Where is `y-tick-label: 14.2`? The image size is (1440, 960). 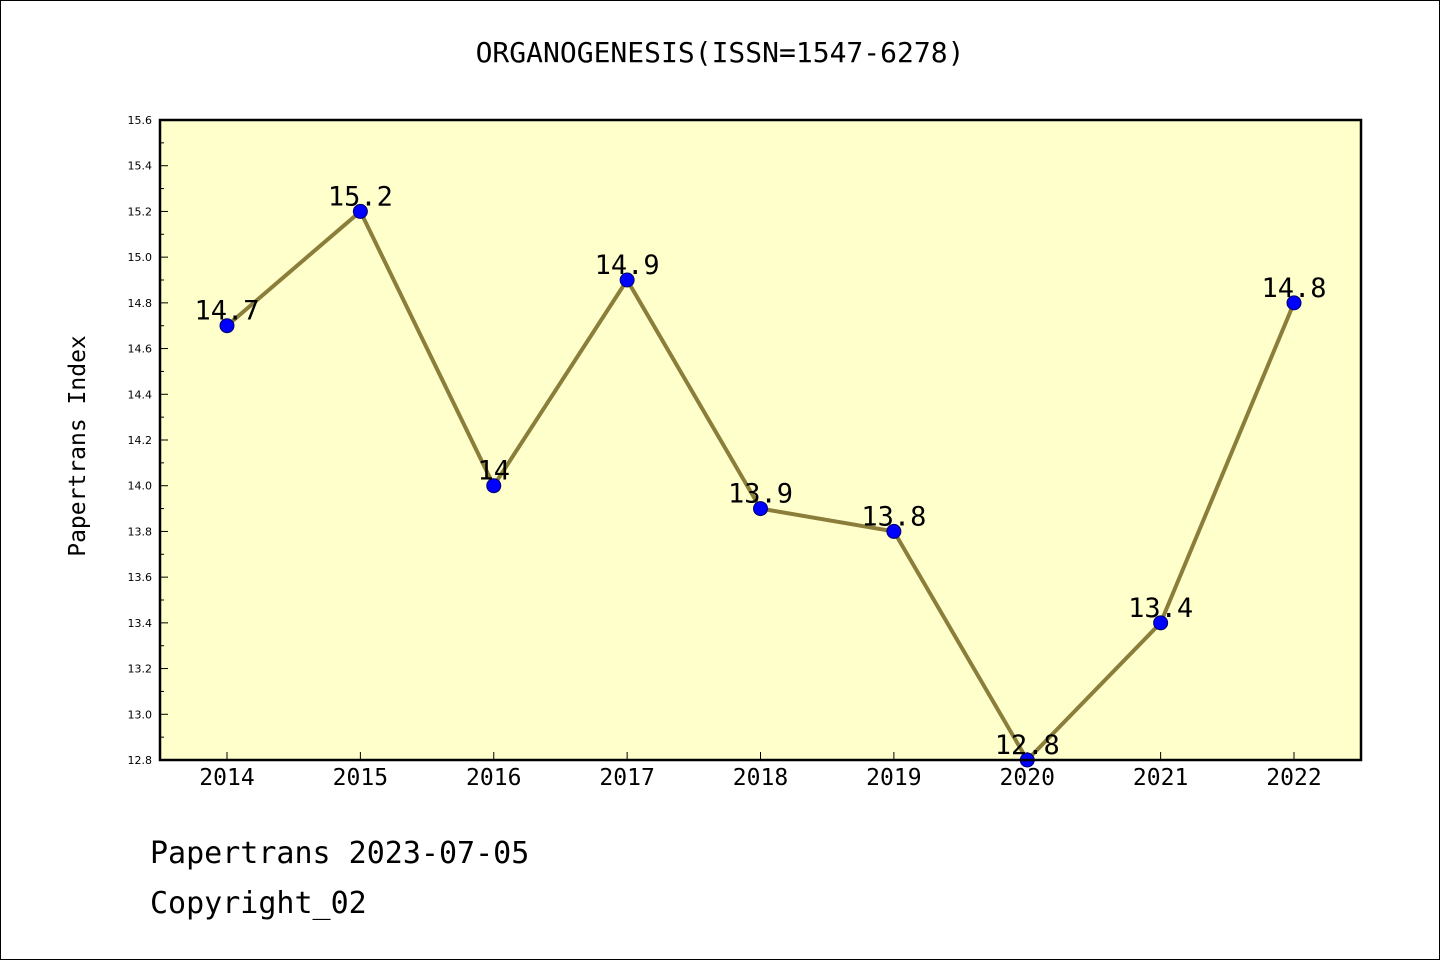 y-tick-label: 14.2 is located at coordinates (140, 440).